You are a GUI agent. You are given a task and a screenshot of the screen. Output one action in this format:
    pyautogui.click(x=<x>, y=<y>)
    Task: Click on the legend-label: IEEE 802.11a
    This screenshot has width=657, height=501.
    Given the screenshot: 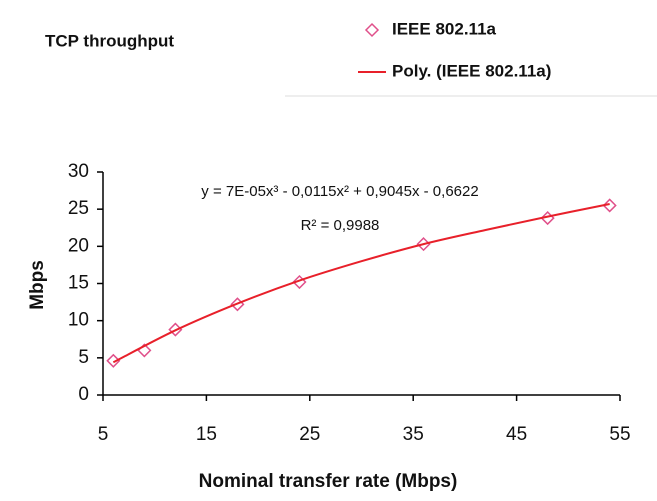 What is the action you would take?
    pyautogui.click(x=444, y=28)
    